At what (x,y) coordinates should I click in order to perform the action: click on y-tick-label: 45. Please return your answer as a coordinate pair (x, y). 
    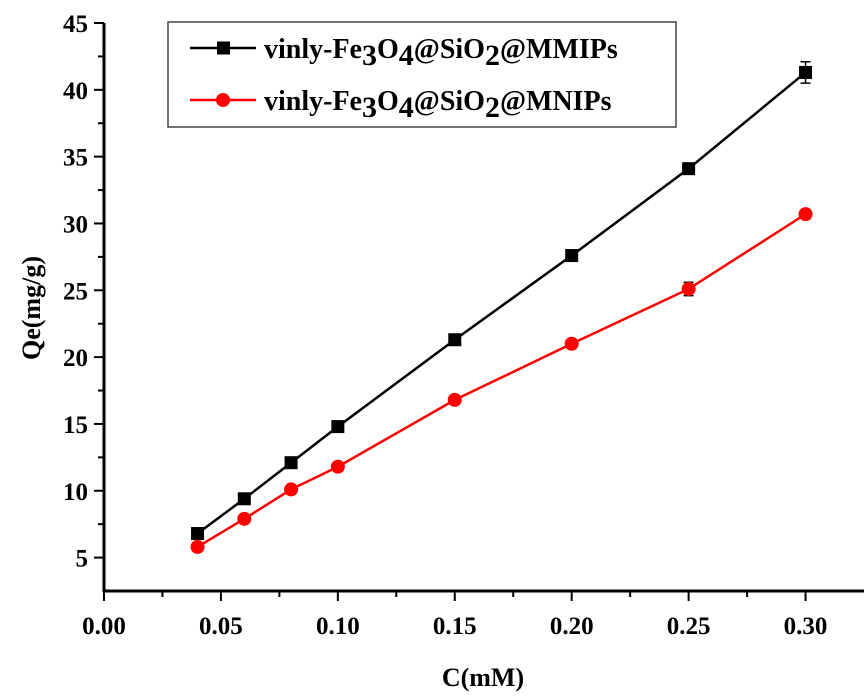
    Looking at the image, I should click on (75, 24).